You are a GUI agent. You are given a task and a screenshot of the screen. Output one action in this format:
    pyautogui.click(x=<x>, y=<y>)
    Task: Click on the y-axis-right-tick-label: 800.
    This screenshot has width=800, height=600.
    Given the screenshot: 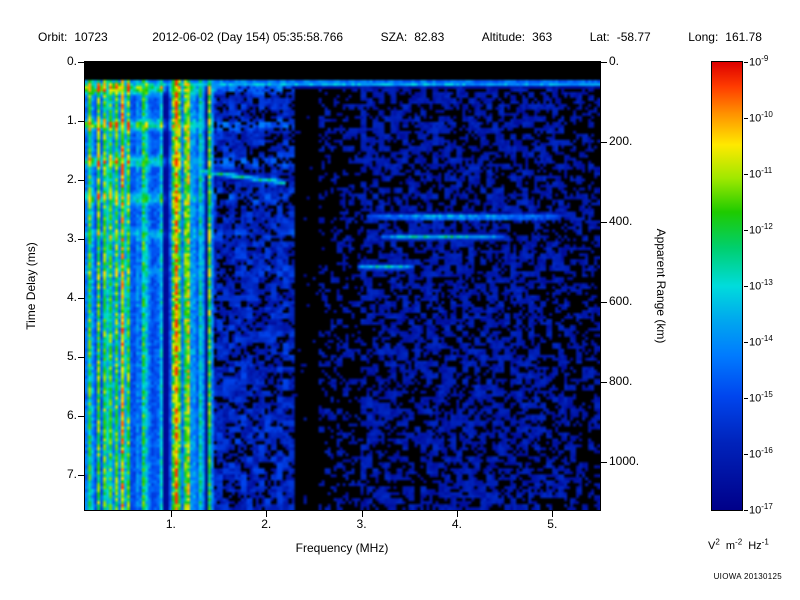 What is the action you would take?
    pyautogui.click(x=621, y=381)
    